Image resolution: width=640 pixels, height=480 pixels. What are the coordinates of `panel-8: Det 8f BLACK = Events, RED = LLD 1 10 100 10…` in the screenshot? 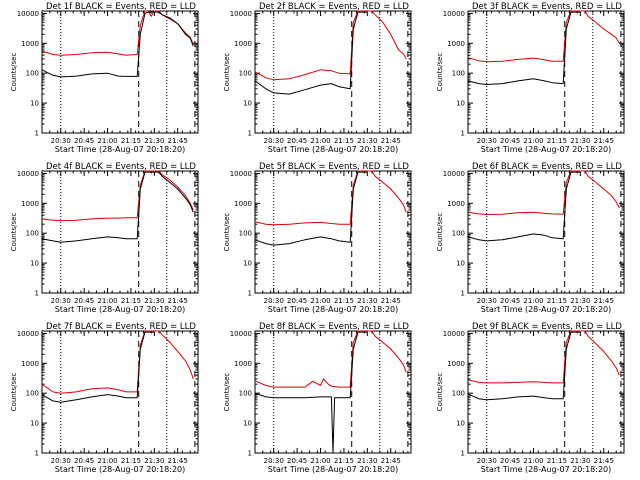 It's located at (317, 398).